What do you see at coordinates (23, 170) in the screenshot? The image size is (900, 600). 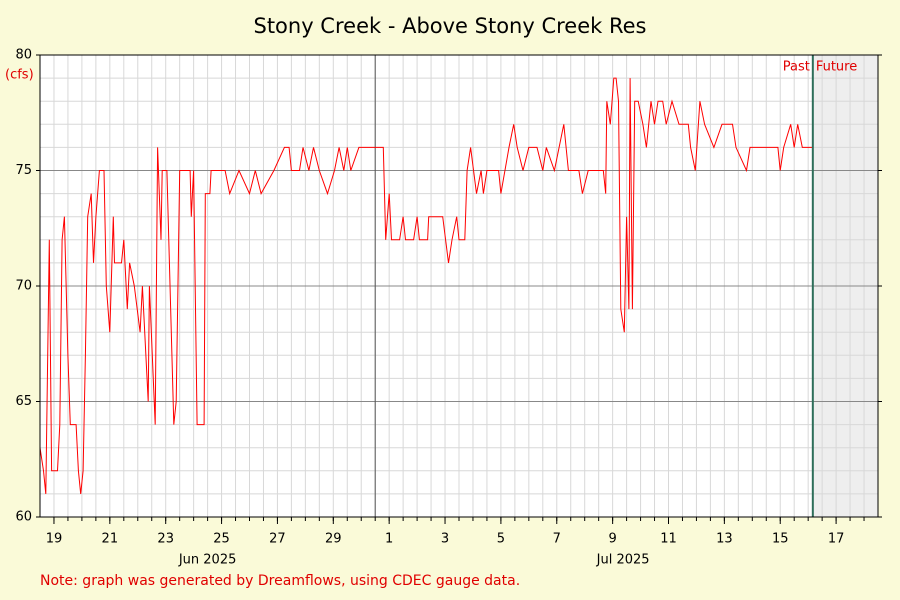 I see `y-tick-label: 75` at bounding box center [23, 170].